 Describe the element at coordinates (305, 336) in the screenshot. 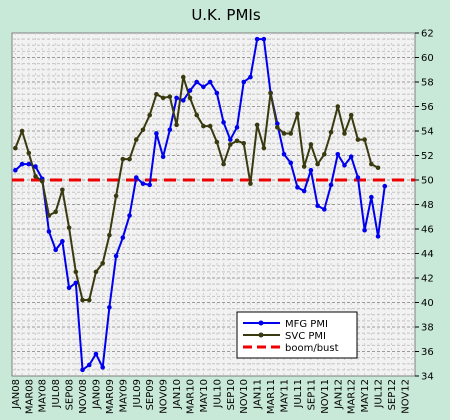

I see `legend-svc-label: SVC PMI` at that location.